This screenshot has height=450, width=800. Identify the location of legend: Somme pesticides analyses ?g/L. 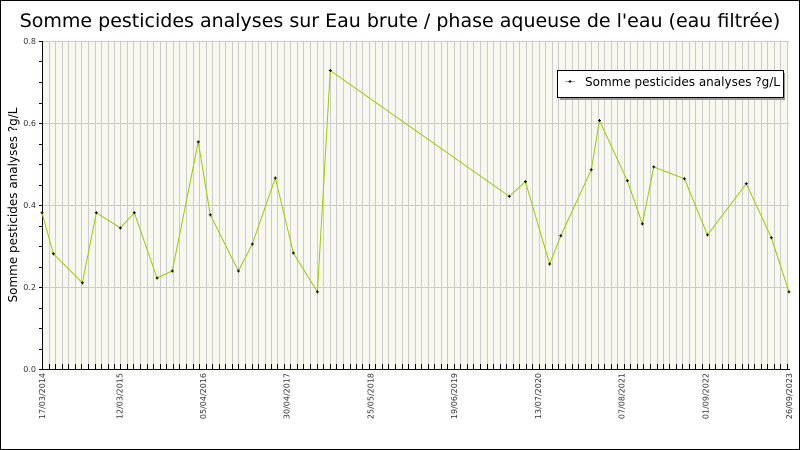
(671, 85).